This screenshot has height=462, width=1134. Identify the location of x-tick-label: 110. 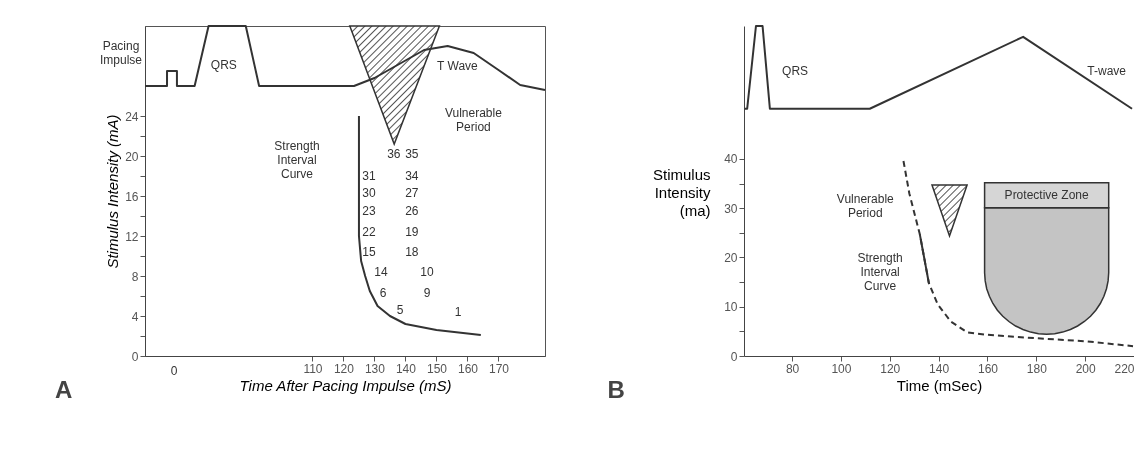
(313, 368).